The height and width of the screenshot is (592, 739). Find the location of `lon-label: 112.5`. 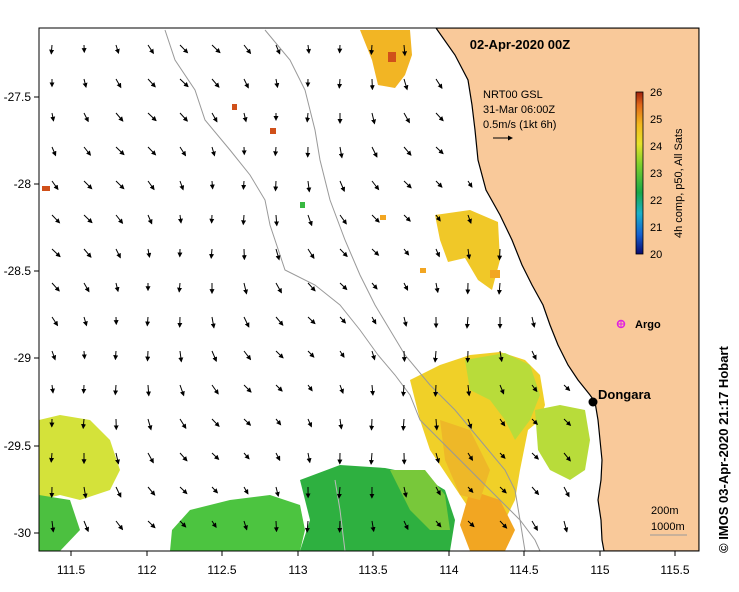

lon-label: 112.5 is located at coordinates (221, 570).